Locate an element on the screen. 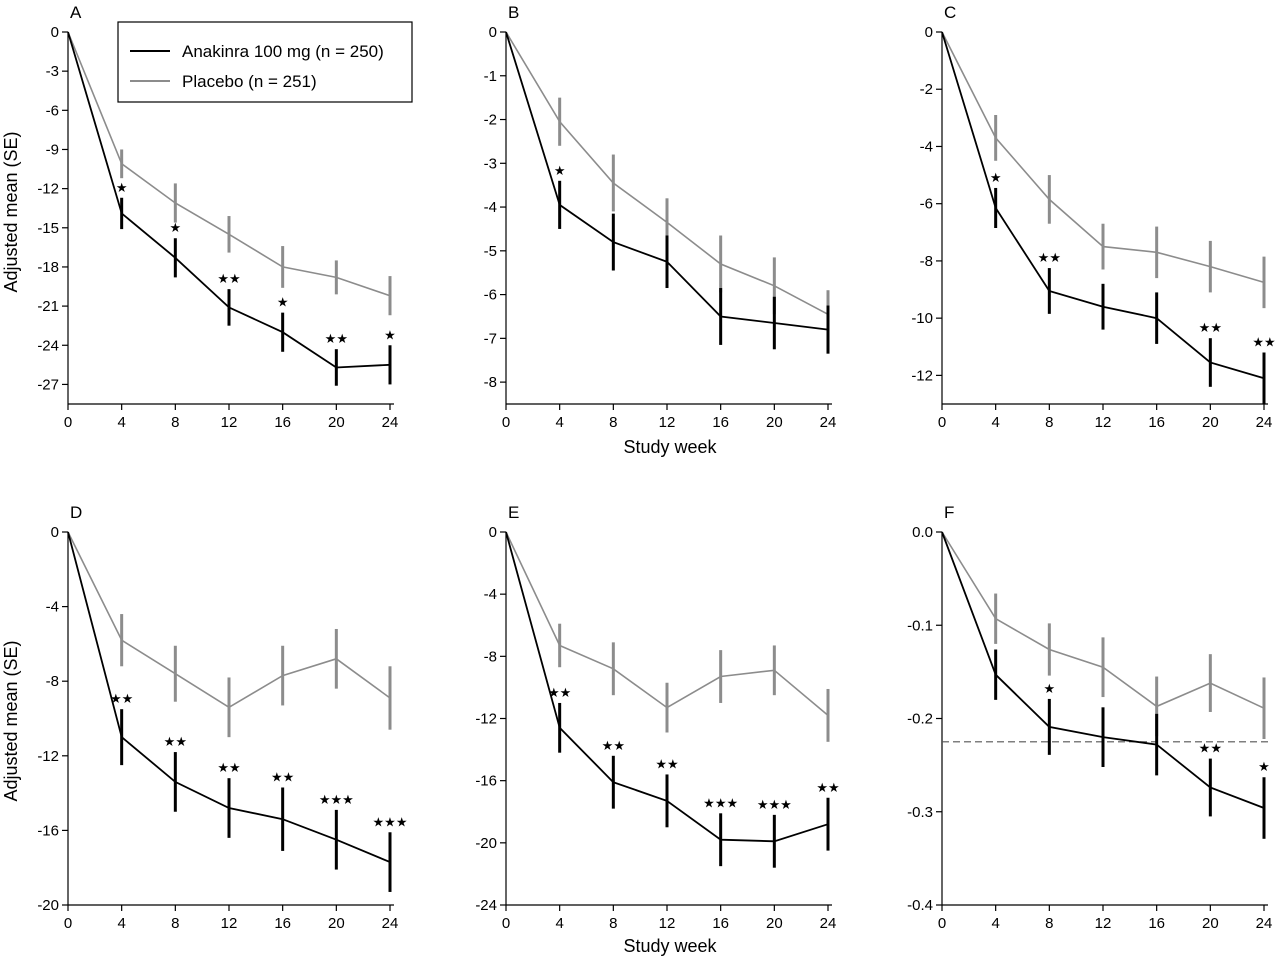 The width and height of the screenshot is (1280, 960). y-tick-label: -0.4 is located at coordinates (920, 905).